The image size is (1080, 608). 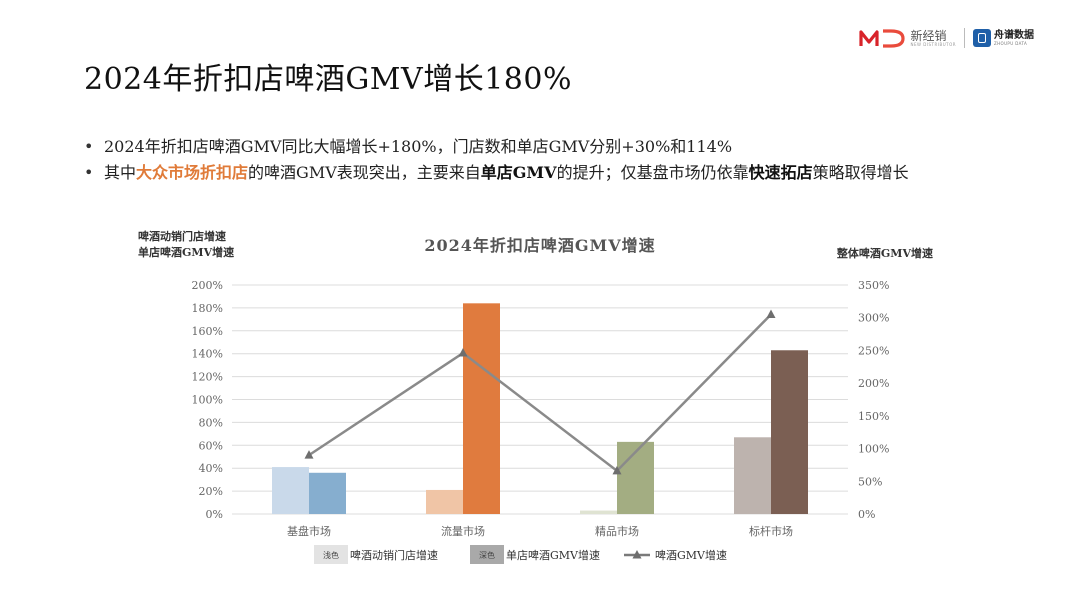 What do you see at coordinates (860, 172) in the screenshot?
I see `bullet-text-segment: 策略取得增长` at bounding box center [860, 172].